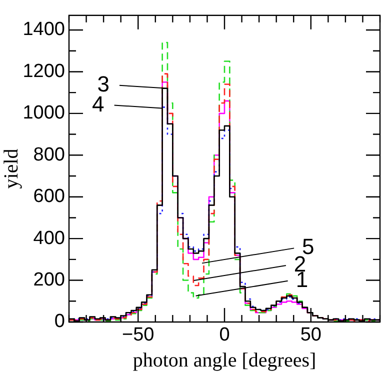 The height and width of the screenshot is (377, 382). What do you see at coordinates (59, 321) in the screenshot?
I see `y-tick-label: 0` at bounding box center [59, 321].